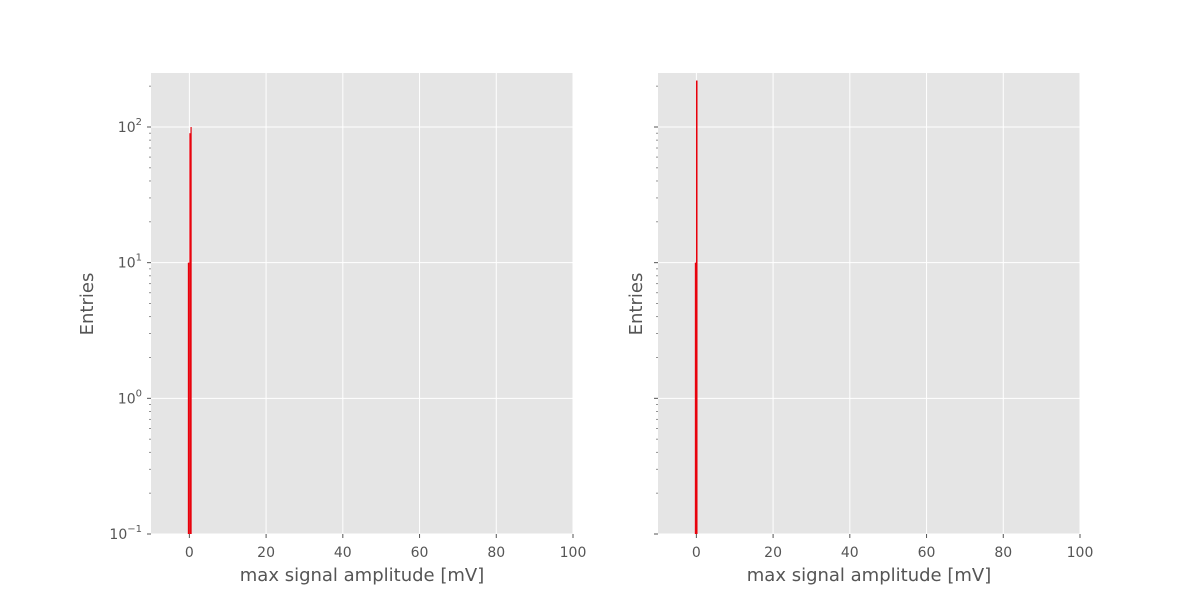 Image resolution: width=1200 pixels, height=600 pixels. I want to click on histogram-bars-left, so click(189, 330).